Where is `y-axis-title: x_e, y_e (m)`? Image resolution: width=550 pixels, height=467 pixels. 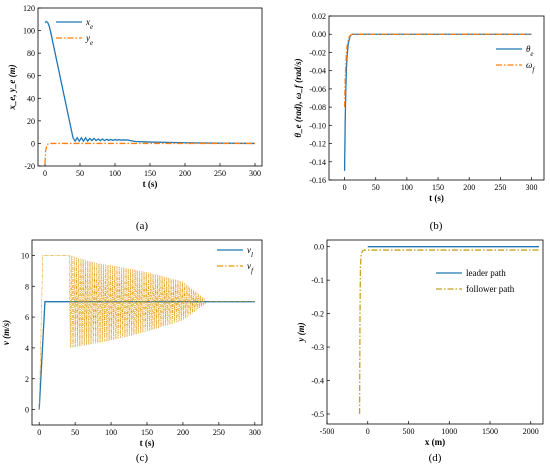 y-axis-title: x_e, y_e (m) is located at coordinates (12, 87).